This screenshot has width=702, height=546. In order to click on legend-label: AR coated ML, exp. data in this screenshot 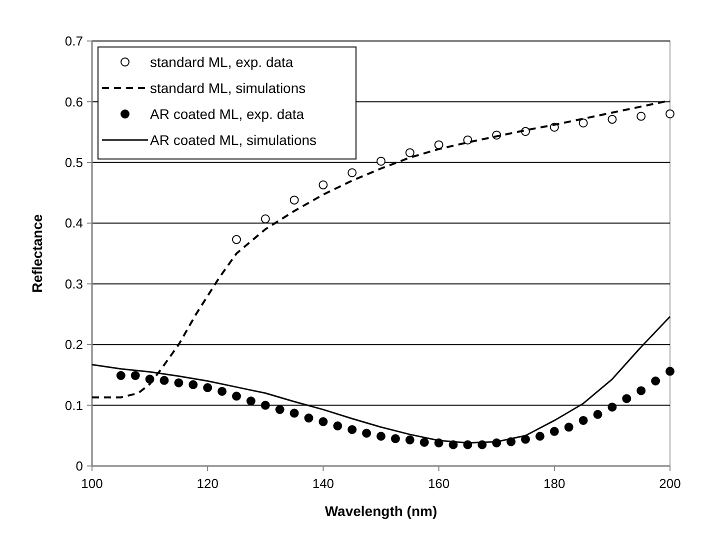, I will do `click(227, 114)`.